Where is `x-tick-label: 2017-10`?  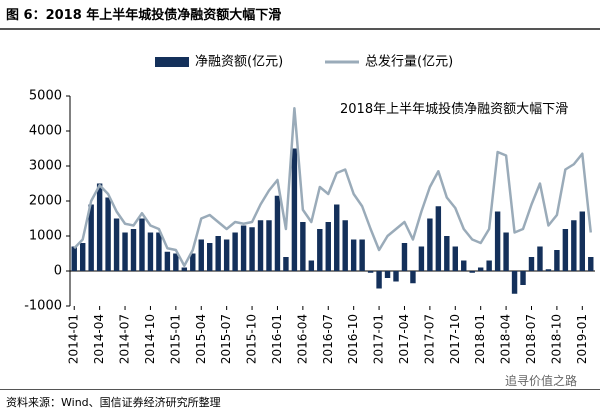
x-tick-label: 2017-10 is located at coordinates (455, 339).